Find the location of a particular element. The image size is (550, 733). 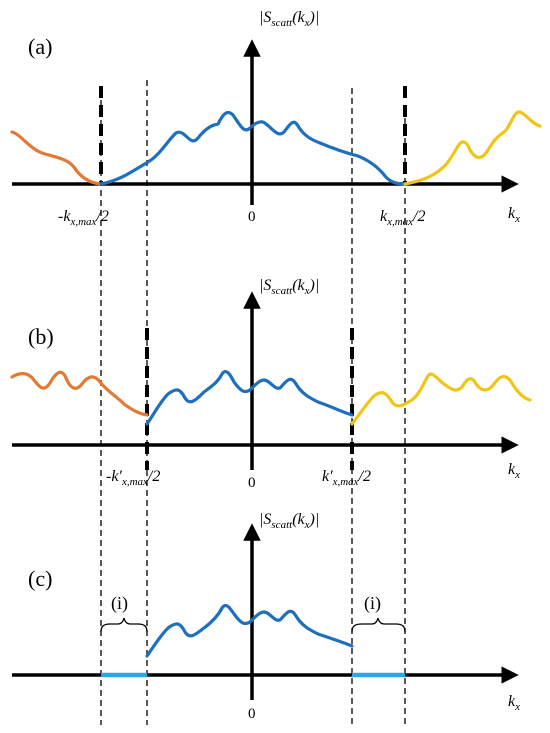

x-axis-label-b: kx is located at coordinates (514, 471).